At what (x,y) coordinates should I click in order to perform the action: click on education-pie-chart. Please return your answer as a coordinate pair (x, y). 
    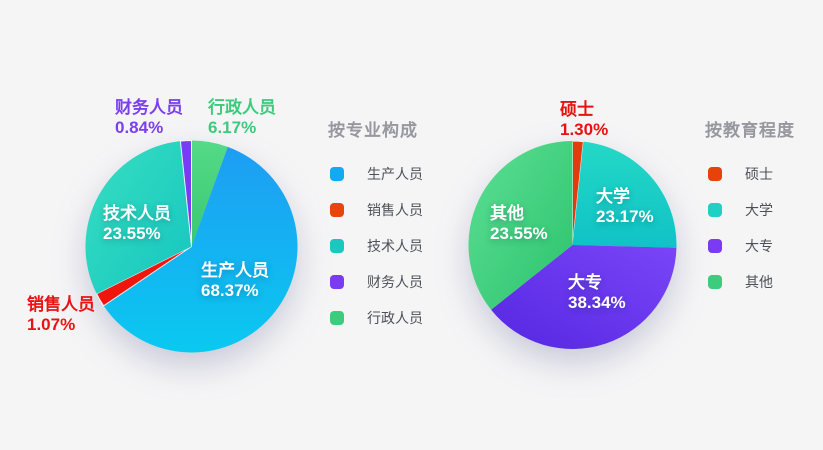
    Looking at the image, I should click on (572, 245).